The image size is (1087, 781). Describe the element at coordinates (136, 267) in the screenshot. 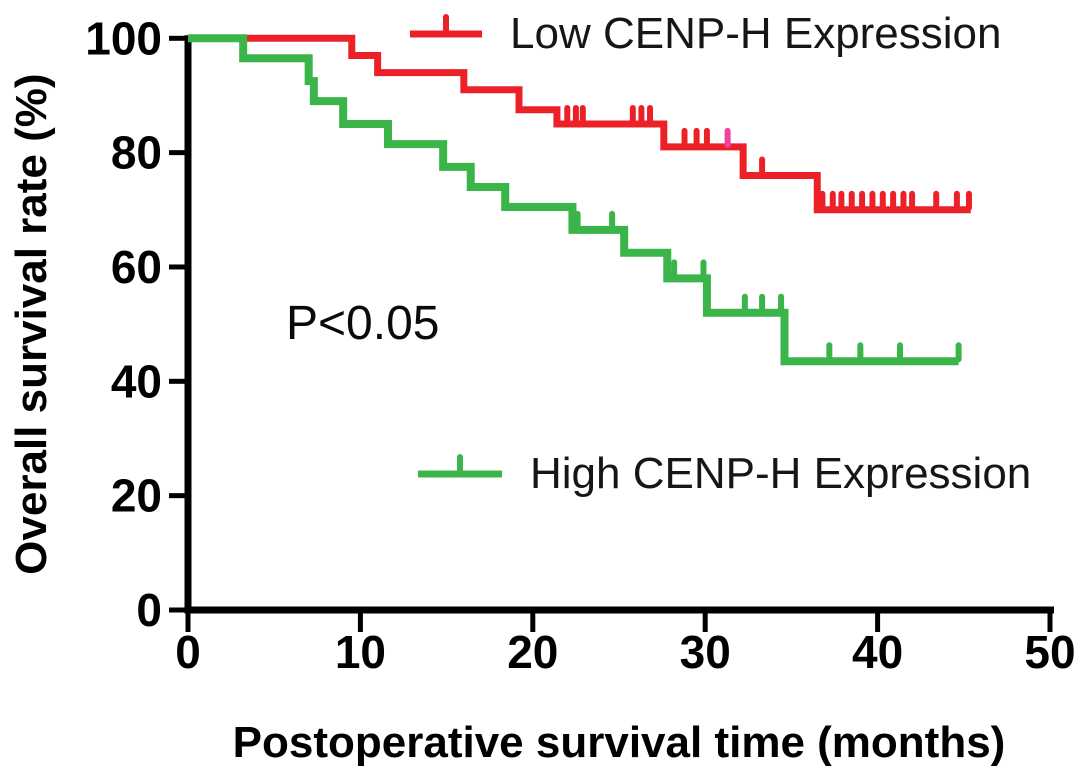

I see `y-tick-label: 60` at that location.